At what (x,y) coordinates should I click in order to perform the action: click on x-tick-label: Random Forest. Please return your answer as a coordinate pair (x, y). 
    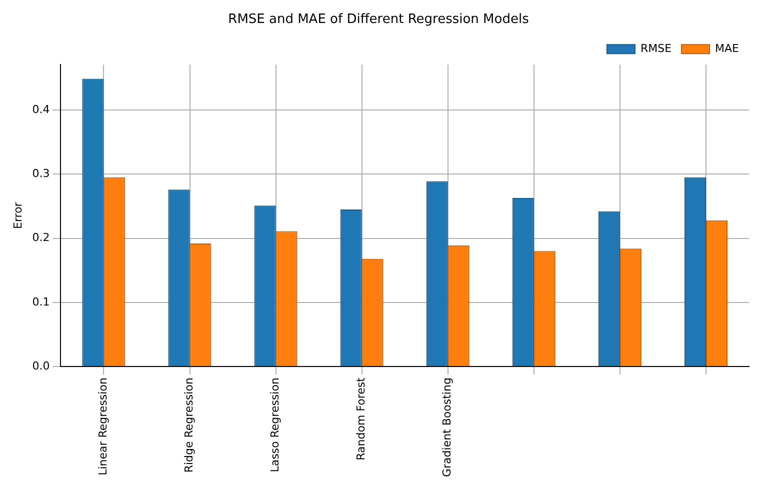
    Looking at the image, I should click on (361, 418).